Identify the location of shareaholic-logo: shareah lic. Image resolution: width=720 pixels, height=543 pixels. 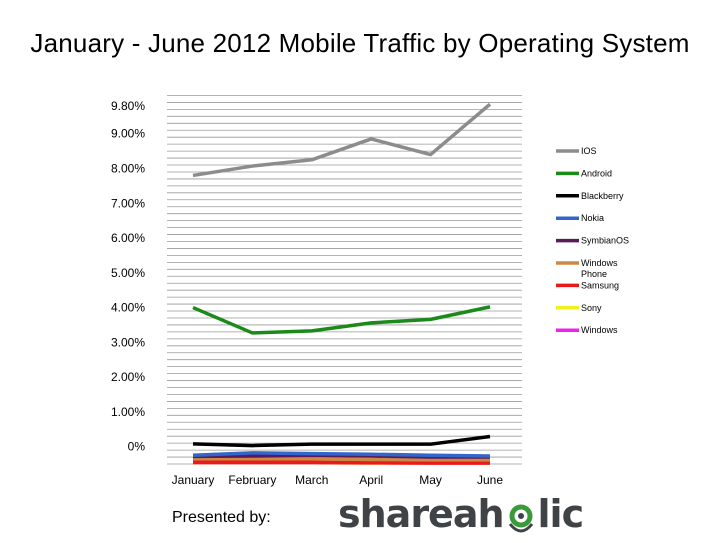
(460, 514).